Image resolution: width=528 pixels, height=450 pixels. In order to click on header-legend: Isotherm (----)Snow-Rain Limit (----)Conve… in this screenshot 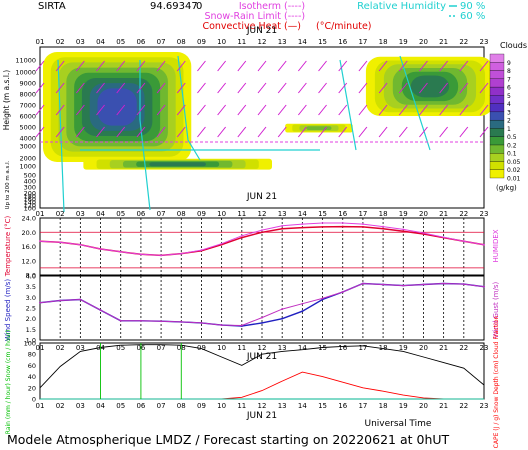, I will do `click(286, 16)`.